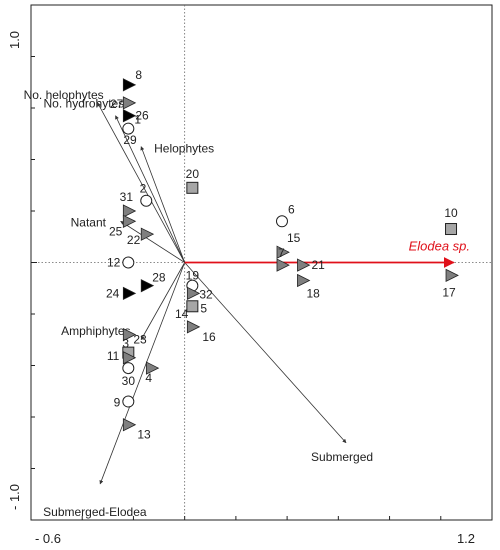  Describe the element at coordinates (130, 140) in the screenshot. I see `point-29-label: 29` at that location.